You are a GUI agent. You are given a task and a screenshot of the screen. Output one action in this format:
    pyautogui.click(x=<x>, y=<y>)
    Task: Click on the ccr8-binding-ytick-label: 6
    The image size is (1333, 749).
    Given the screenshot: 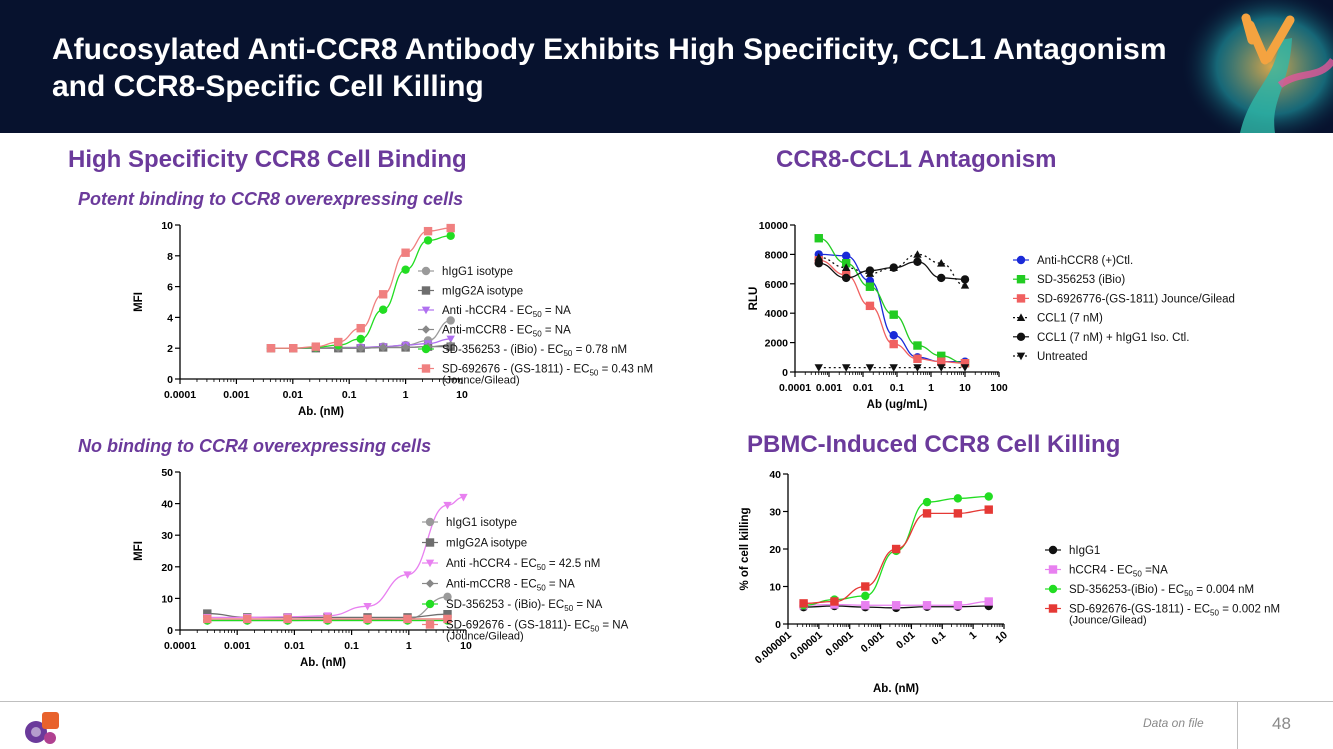 What is the action you would take?
    pyautogui.click(x=170, y=288)
    